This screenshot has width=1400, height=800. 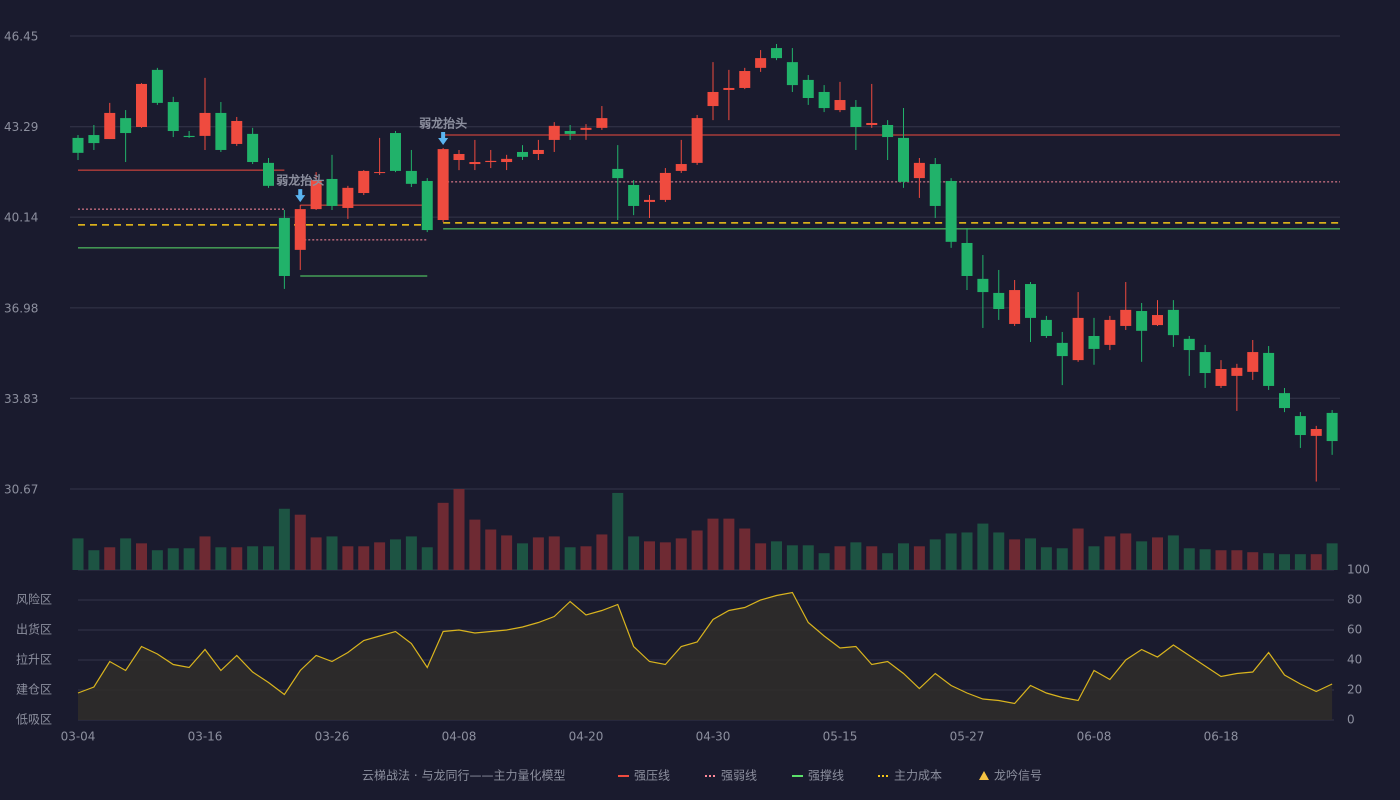 What do you see at coordinates (34, 659) in the screenshot?
I see `zone-label: 拉升区` at bounding box center [34, 659].